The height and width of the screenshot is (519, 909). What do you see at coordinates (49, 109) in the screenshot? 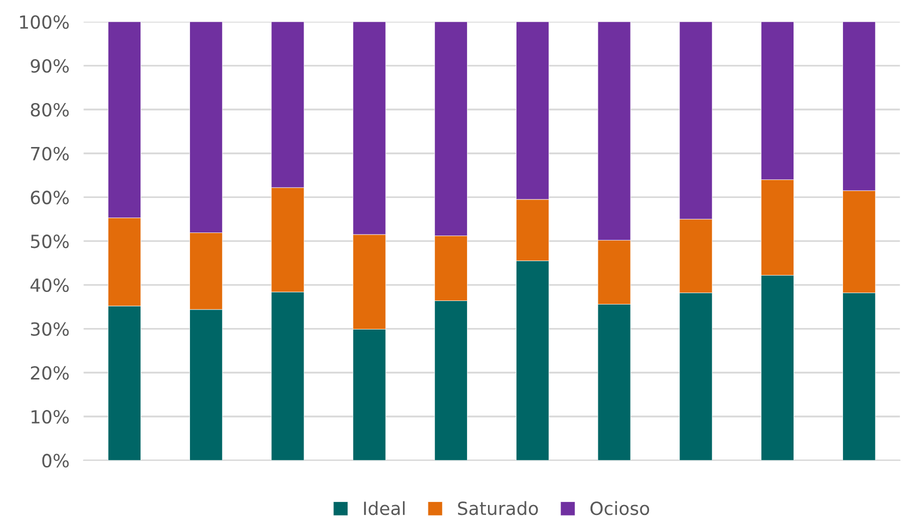
I see `y-tick-label: 80%` at bounding box center [49, 109].